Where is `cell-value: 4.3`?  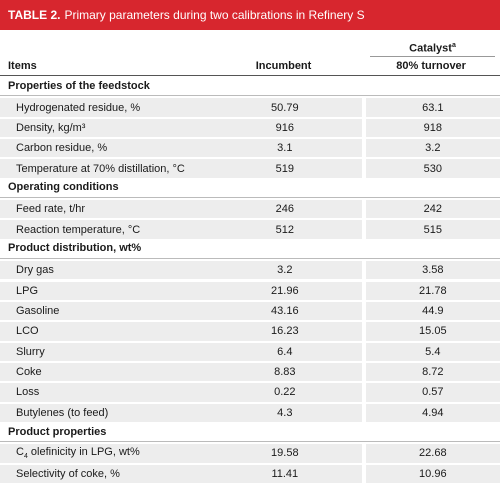
cell-value: 4.3 is located at coordinates (285, 412).